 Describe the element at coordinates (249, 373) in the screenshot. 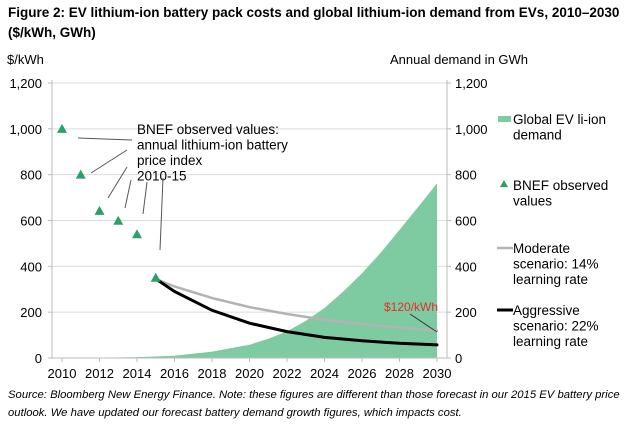

I see `x-tick-label: 2020` at that location.